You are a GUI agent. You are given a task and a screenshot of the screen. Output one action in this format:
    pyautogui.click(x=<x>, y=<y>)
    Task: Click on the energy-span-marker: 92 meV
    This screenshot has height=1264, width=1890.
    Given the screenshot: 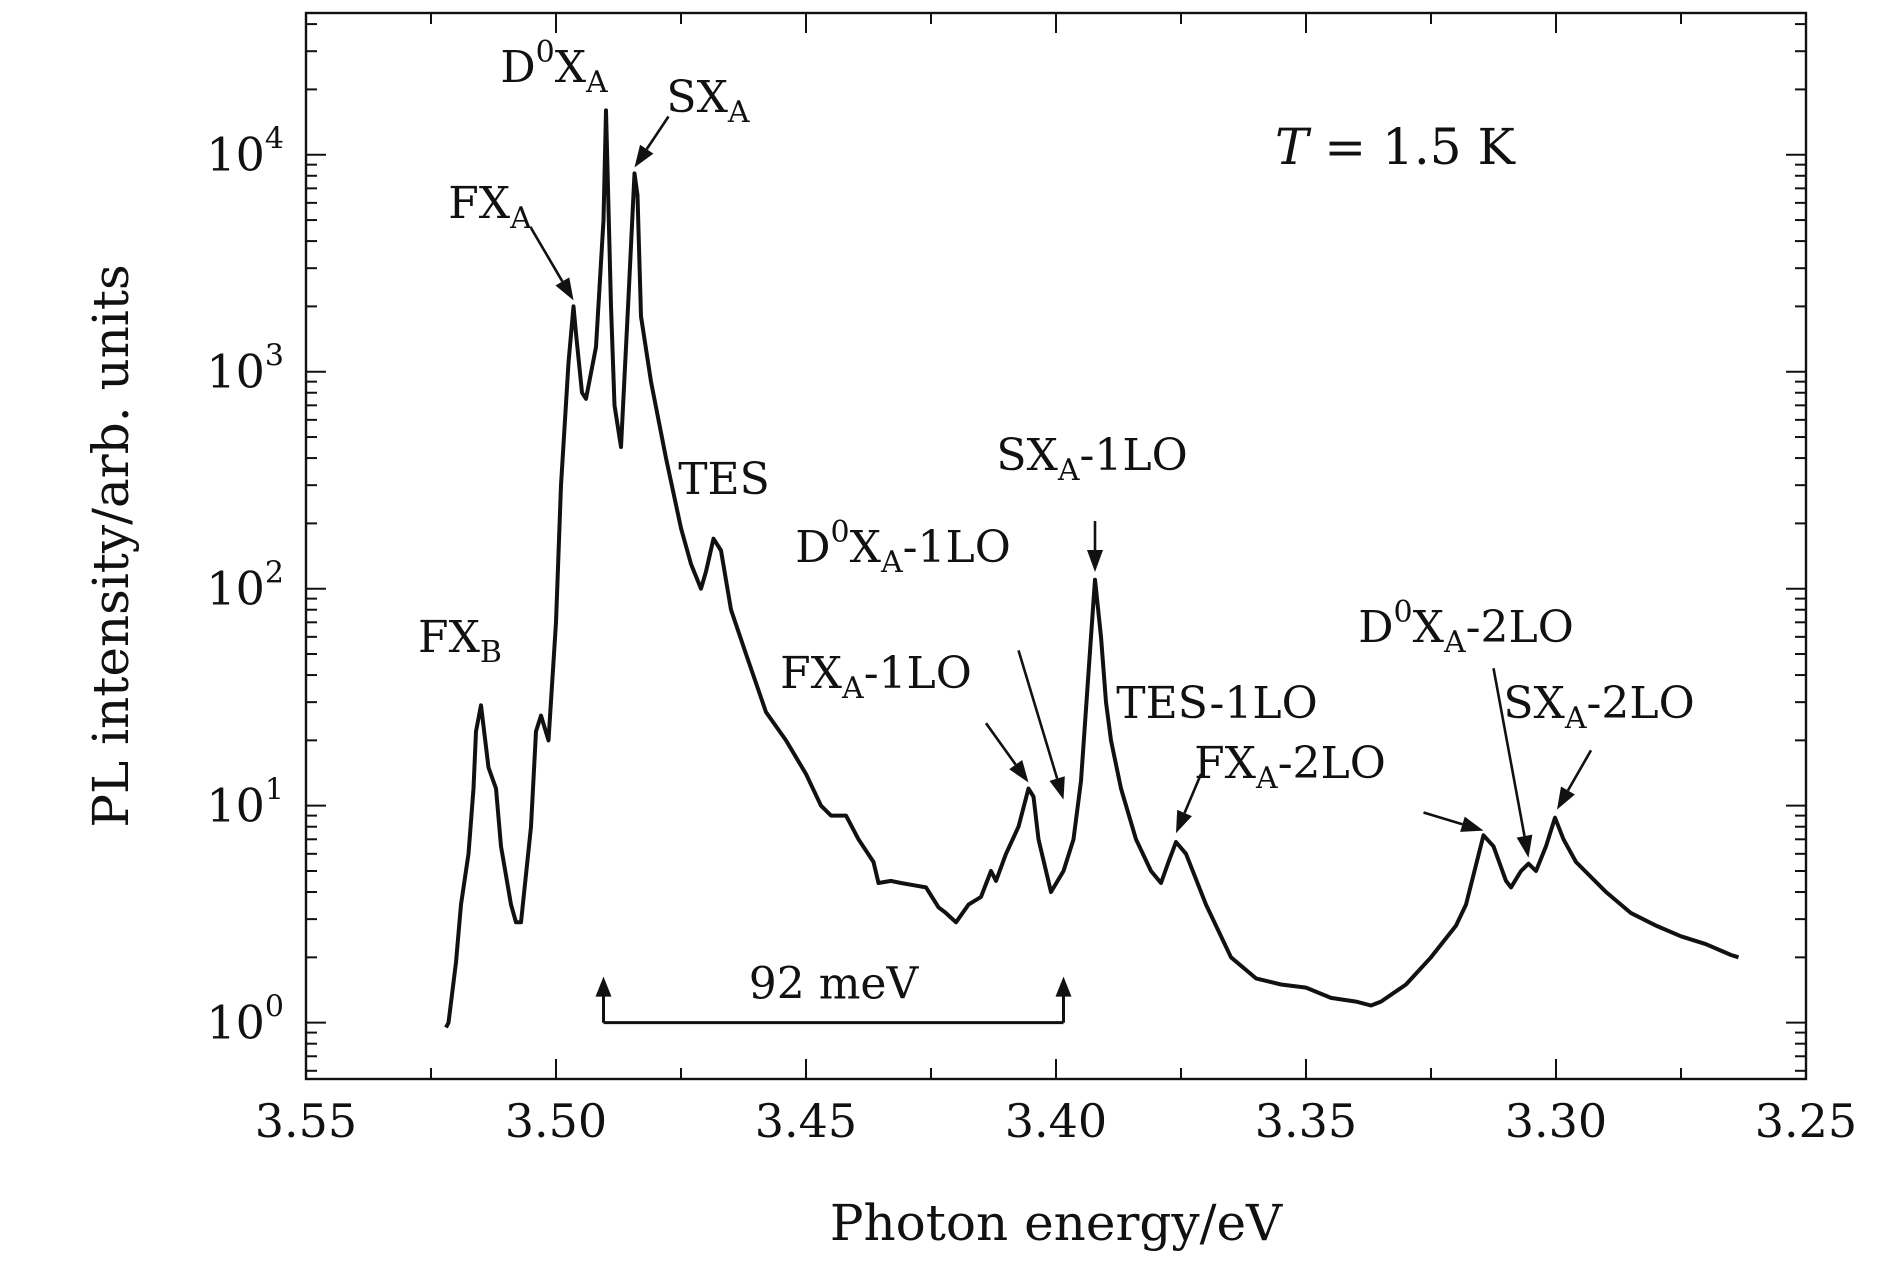 What is the action you would take?
    pyautogui.click(x=833, y=992)
    